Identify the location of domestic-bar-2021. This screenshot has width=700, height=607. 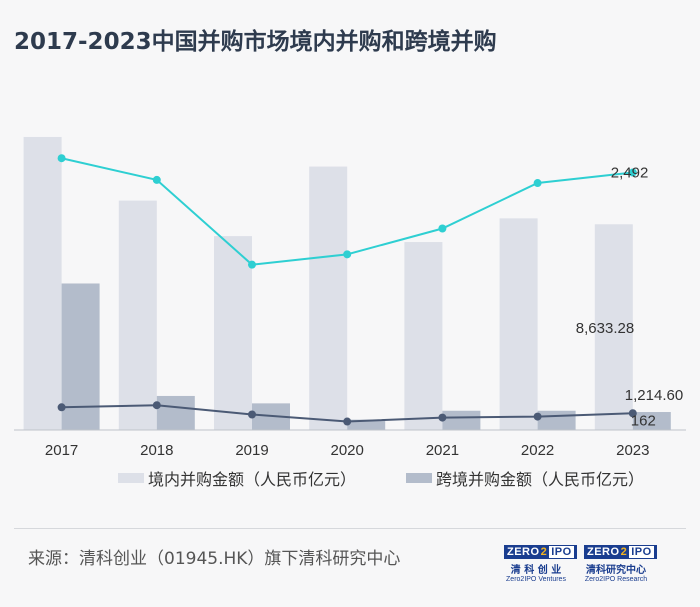
(423, 336).